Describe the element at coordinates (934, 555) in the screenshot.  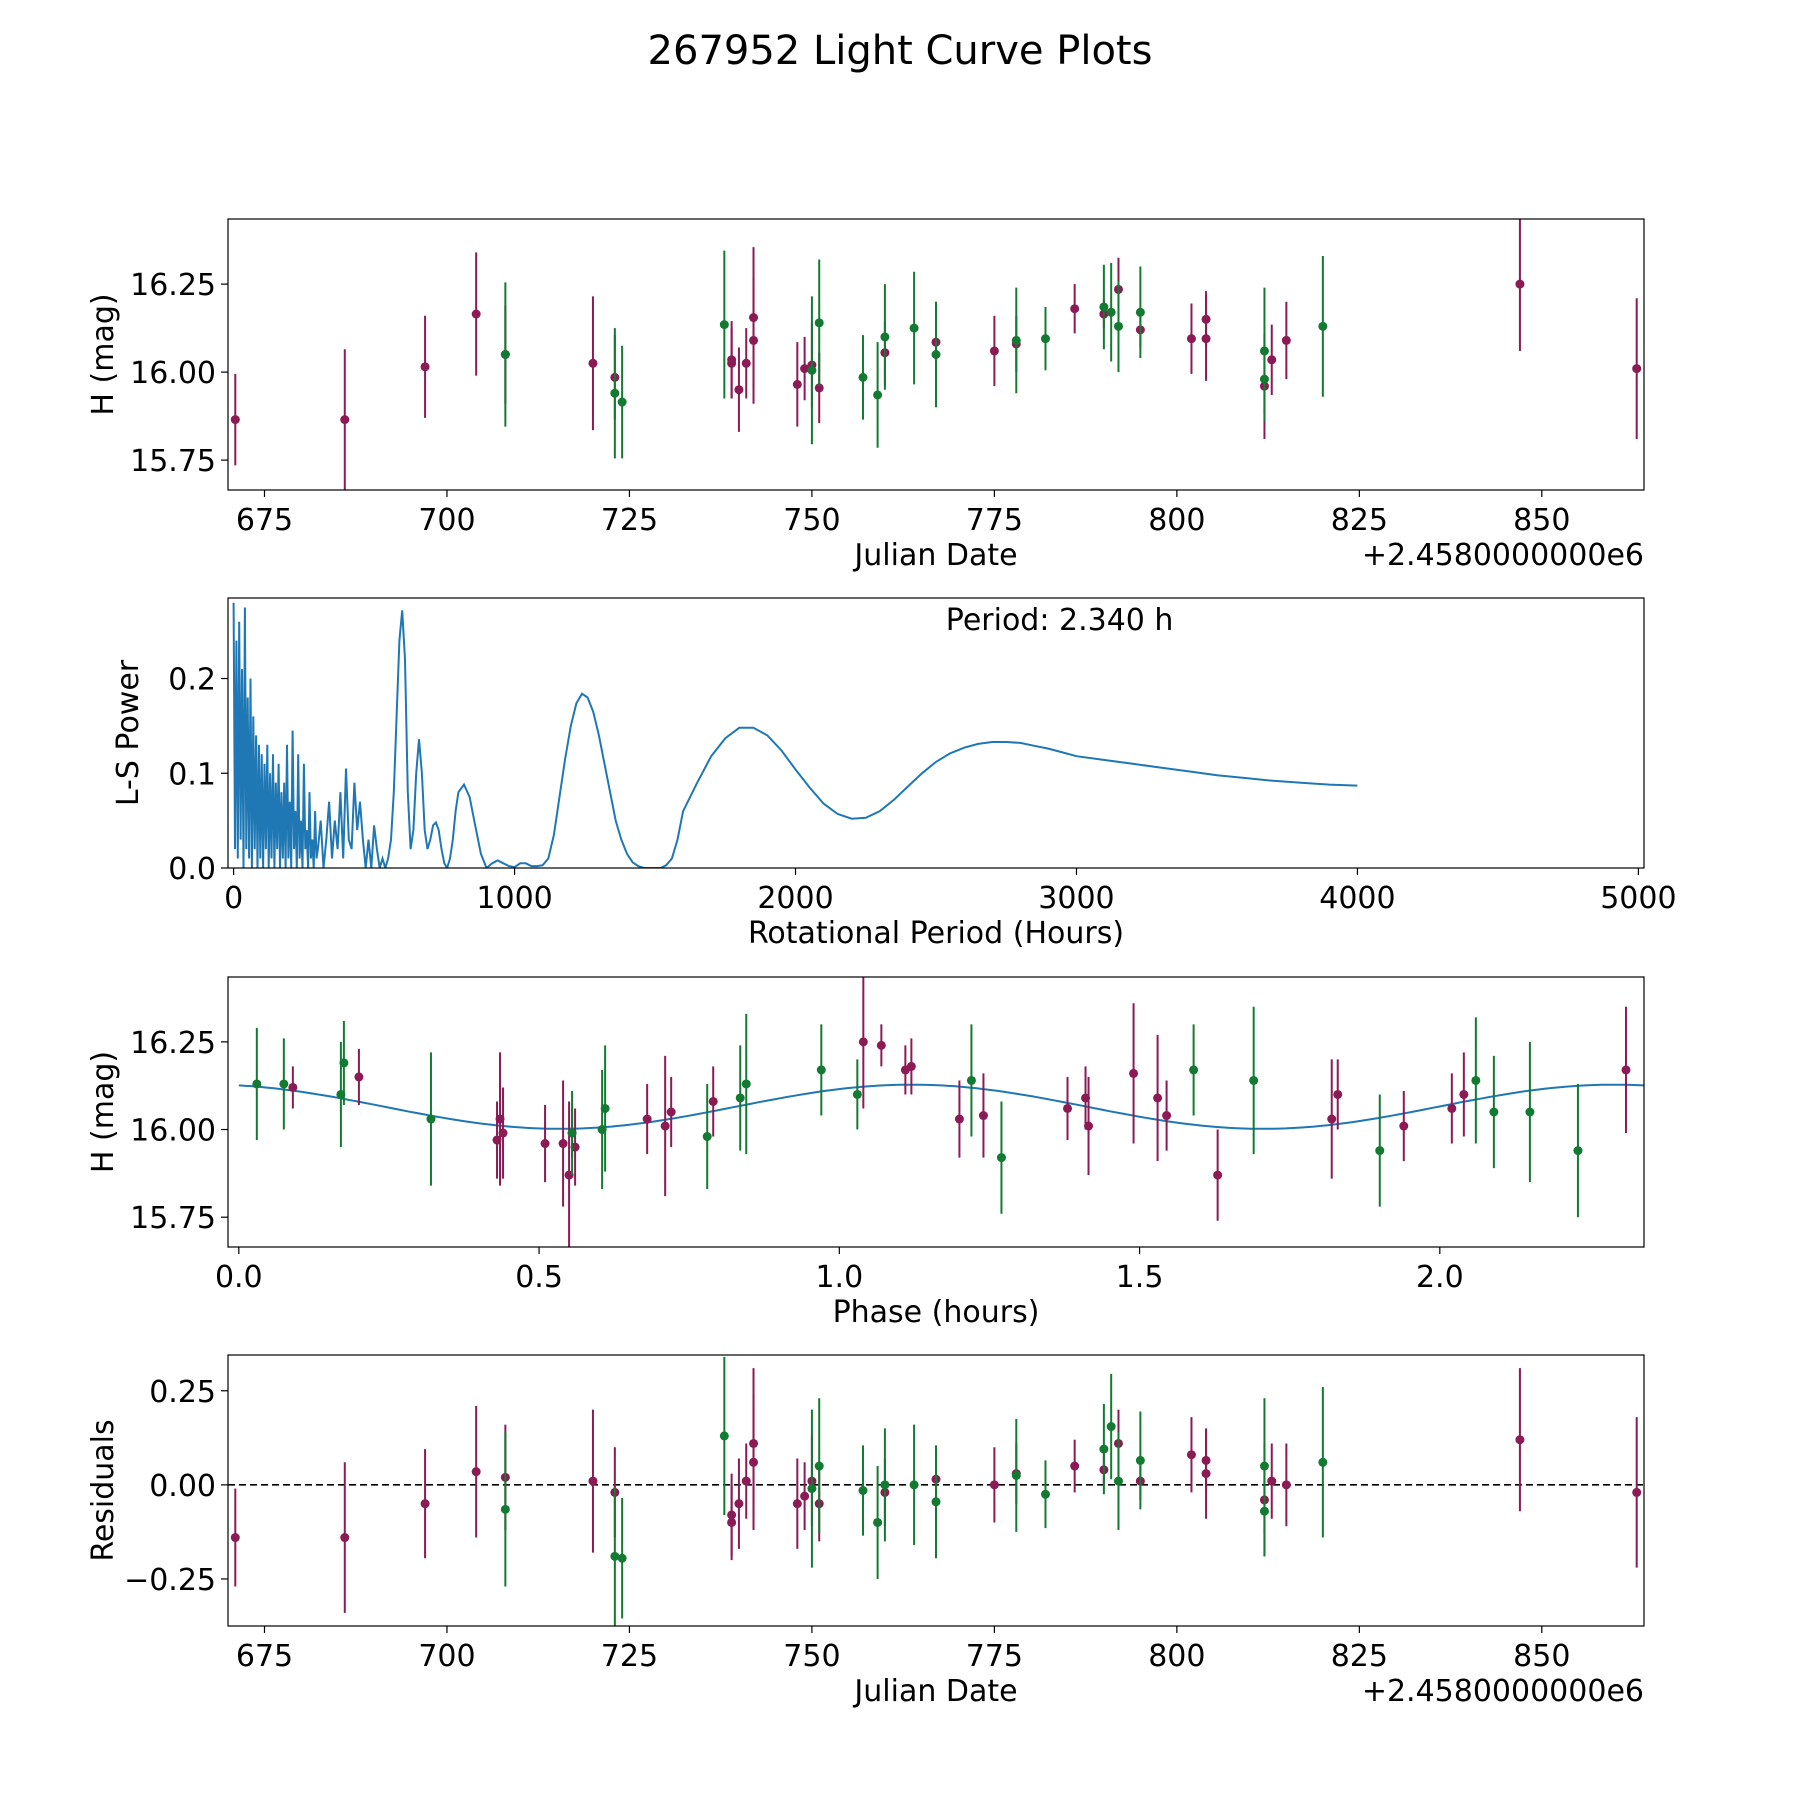
I see `light-curve-x-axis-label: Julian Date` at that location.